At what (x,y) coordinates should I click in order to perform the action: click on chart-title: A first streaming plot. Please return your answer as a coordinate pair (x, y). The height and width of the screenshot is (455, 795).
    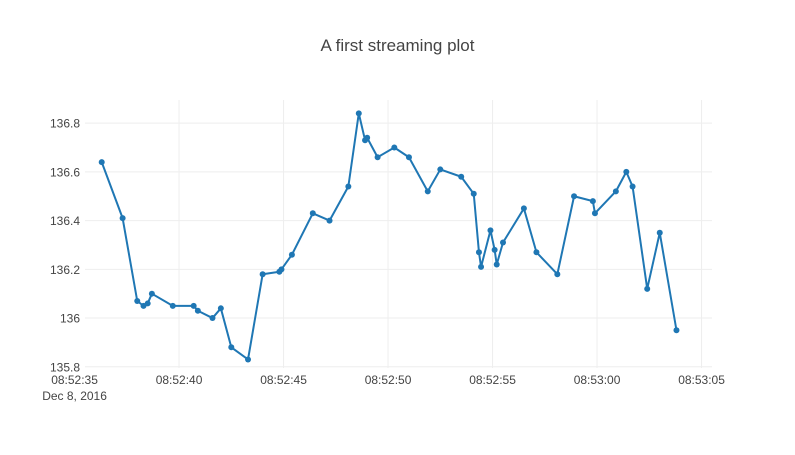
    Looking at the image, I should click on (397, 45).